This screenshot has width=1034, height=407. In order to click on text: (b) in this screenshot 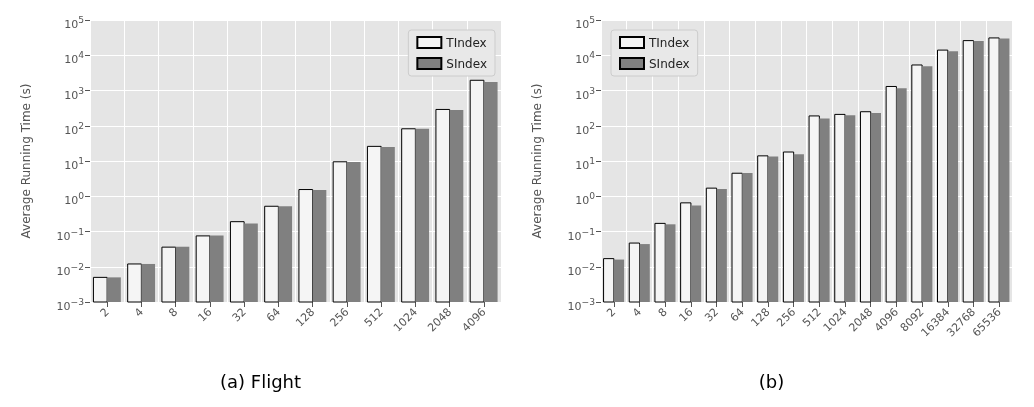, I will do `click(771, 381)`.